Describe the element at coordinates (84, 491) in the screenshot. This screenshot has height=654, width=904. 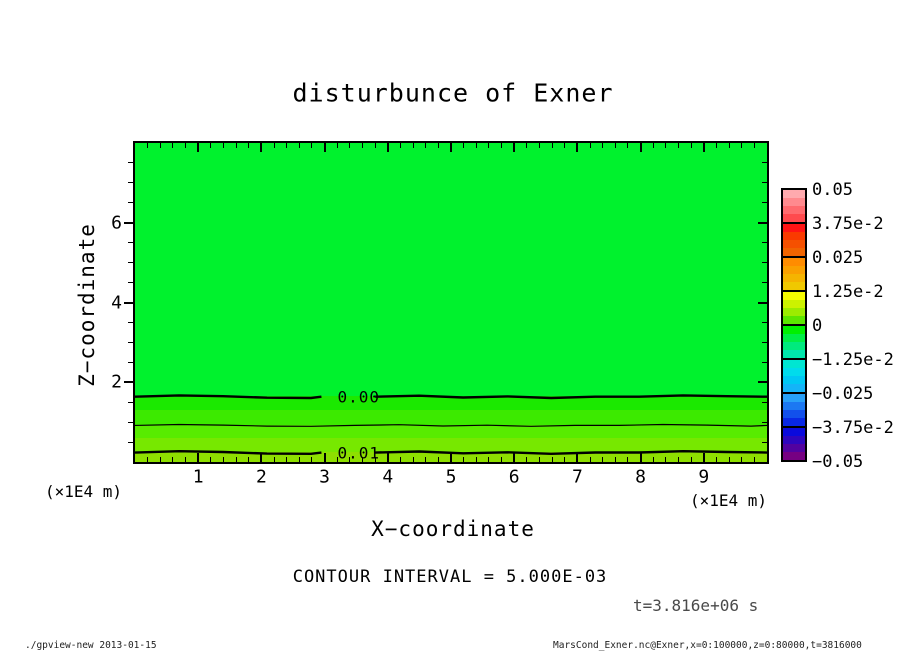
I see `y-axis-unit-label: (×1E4 m)` at that location.